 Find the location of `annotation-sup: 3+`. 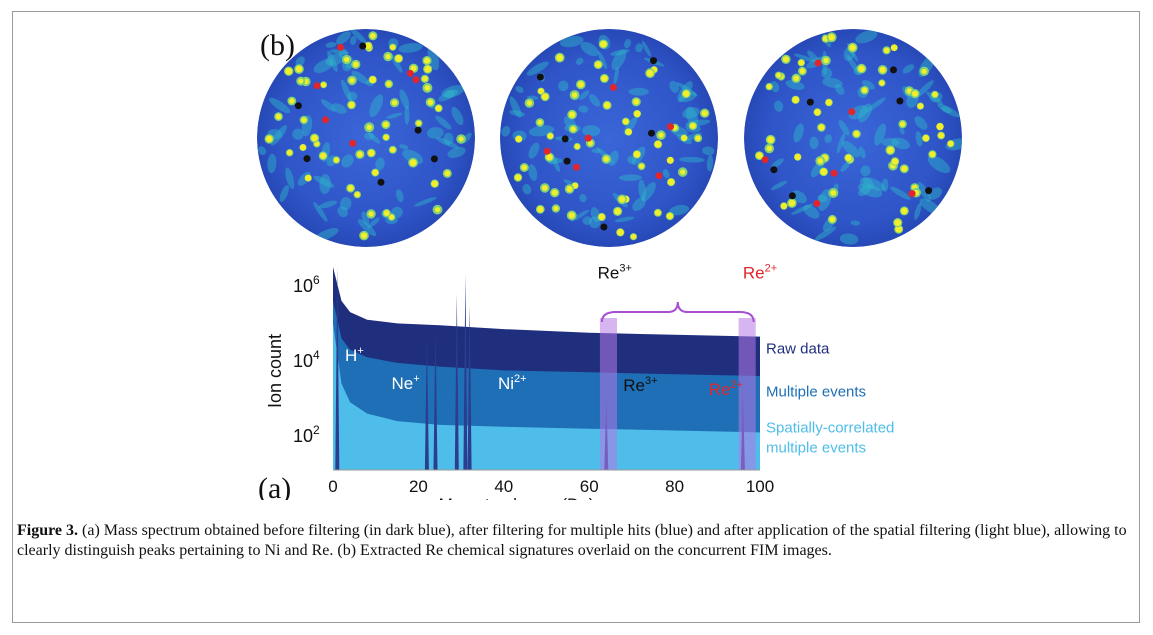

annotation-sup: 3+ is located at coordinates (625, 268).